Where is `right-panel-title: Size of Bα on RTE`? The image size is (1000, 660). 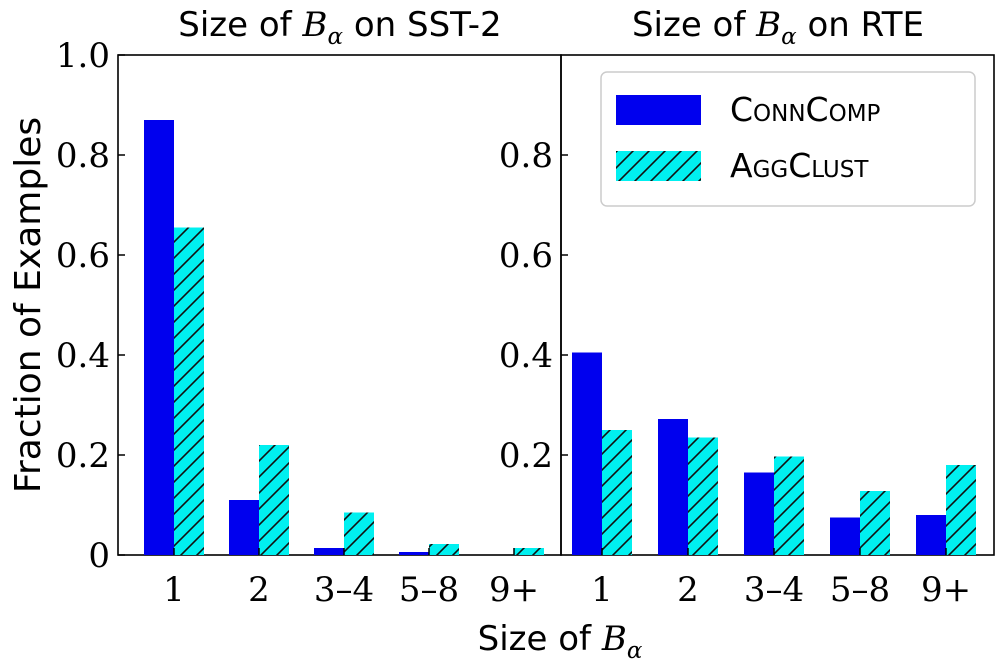 right-panel-title: Size of Bα on RTE is located at coordinates (778, 27).